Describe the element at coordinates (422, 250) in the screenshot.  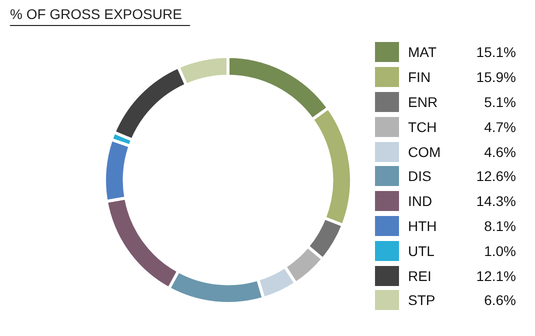
I see `legend-label: UTL` at that location.